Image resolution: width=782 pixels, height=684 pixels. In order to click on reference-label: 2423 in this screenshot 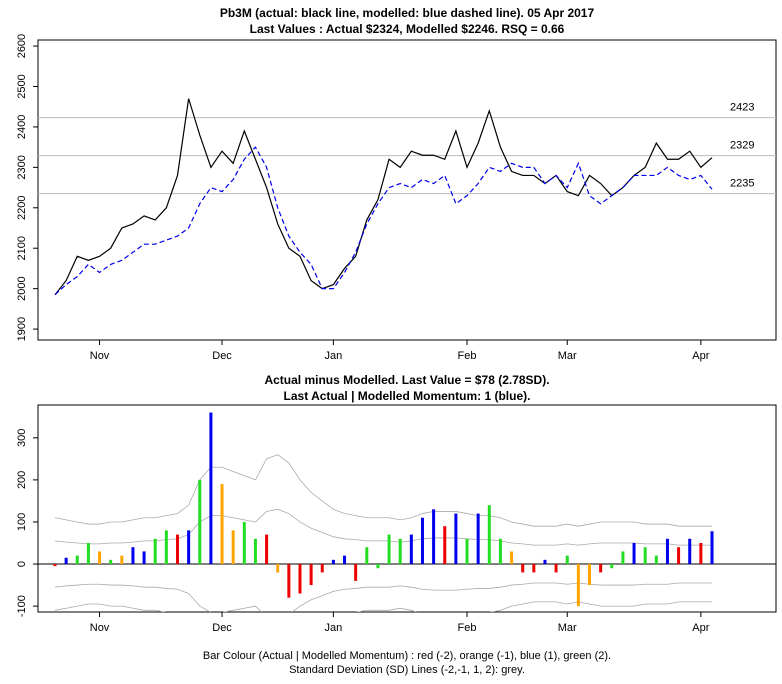, I will do `click(742, 108)`.